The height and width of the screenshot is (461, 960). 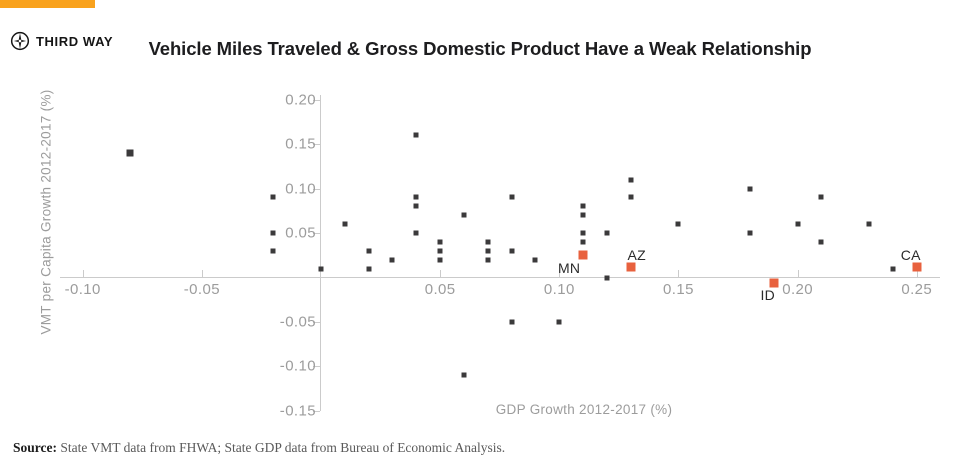 I want to click on state-label-CA: CA, so click(x=910, y=254).